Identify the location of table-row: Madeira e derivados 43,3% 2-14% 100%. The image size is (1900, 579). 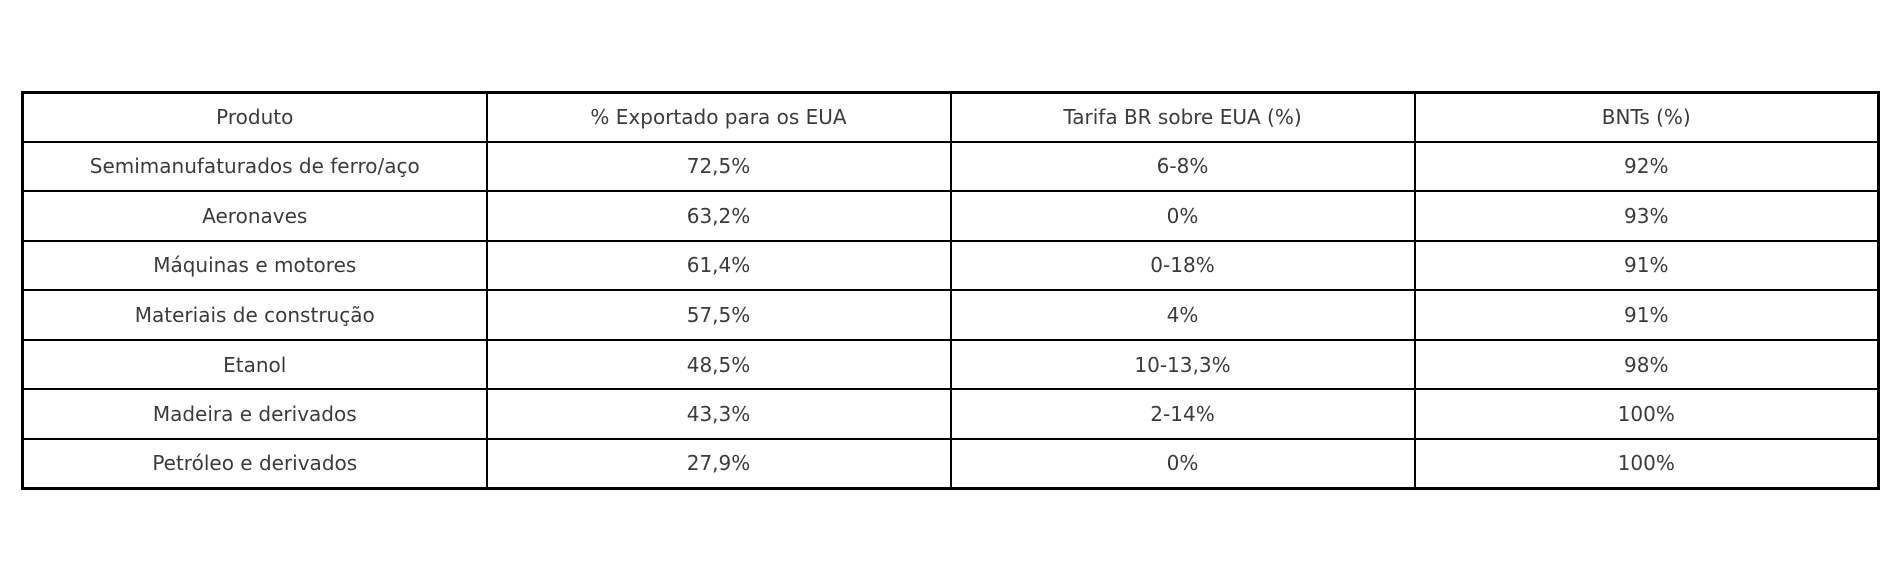
(950, 414).